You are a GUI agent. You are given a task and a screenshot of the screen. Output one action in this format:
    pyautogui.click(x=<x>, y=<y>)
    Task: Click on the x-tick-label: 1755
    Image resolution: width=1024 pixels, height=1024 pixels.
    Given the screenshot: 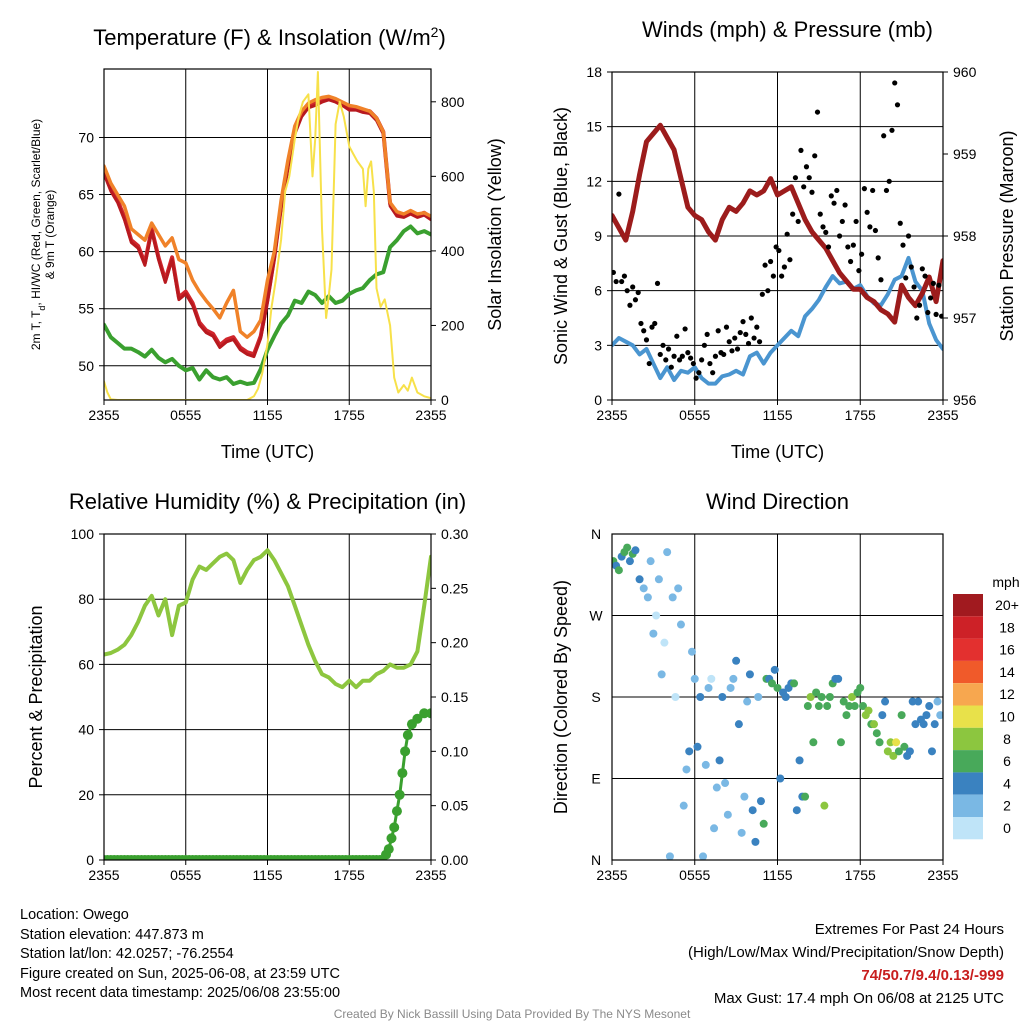 What is the action you would take?
    pyautogui.click(x=349, y=415)
    